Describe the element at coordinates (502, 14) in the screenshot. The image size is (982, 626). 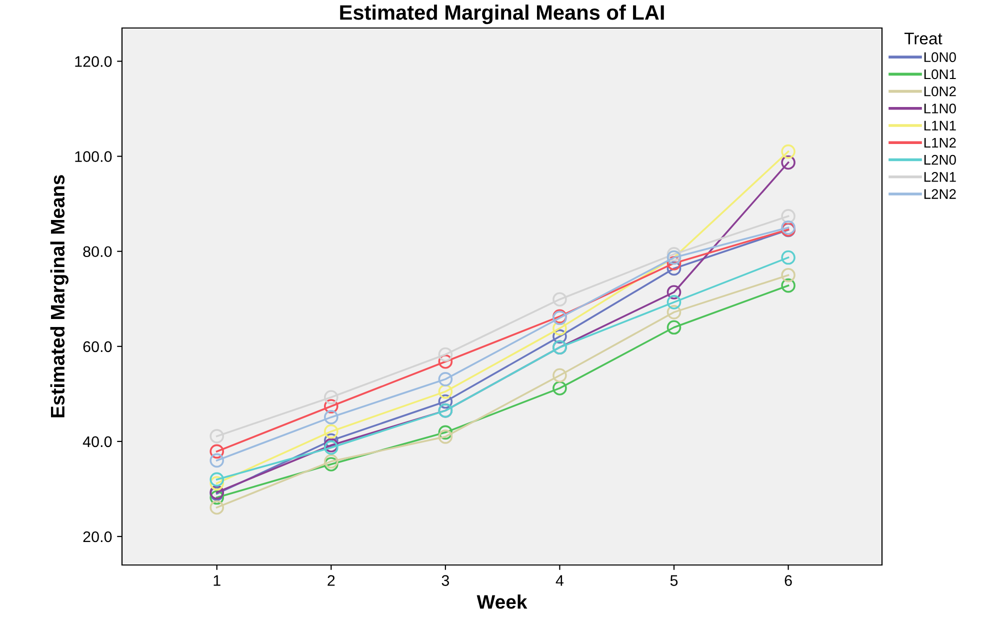
I see `chart-title: Estimated Marginal Means of LAI` at that location.